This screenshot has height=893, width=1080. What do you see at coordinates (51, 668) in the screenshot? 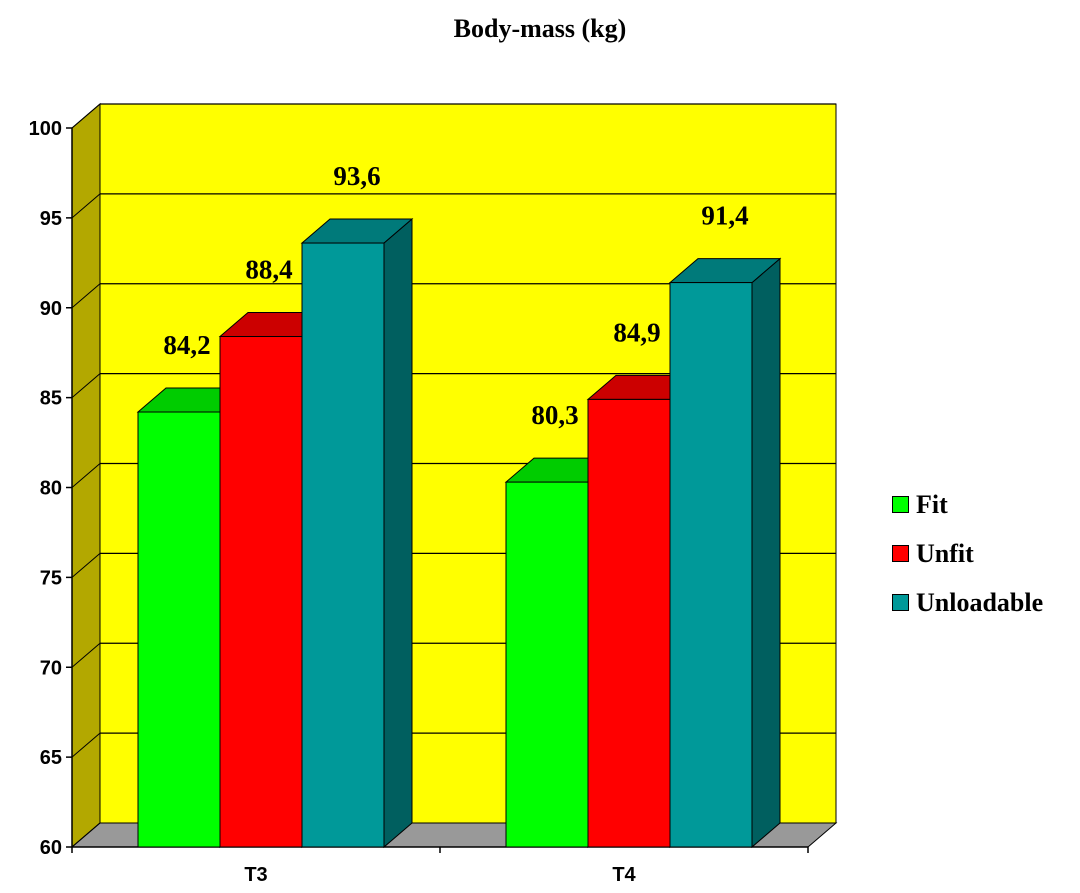
I see `y-tick-label: 70` at bounding box center [51, 668].